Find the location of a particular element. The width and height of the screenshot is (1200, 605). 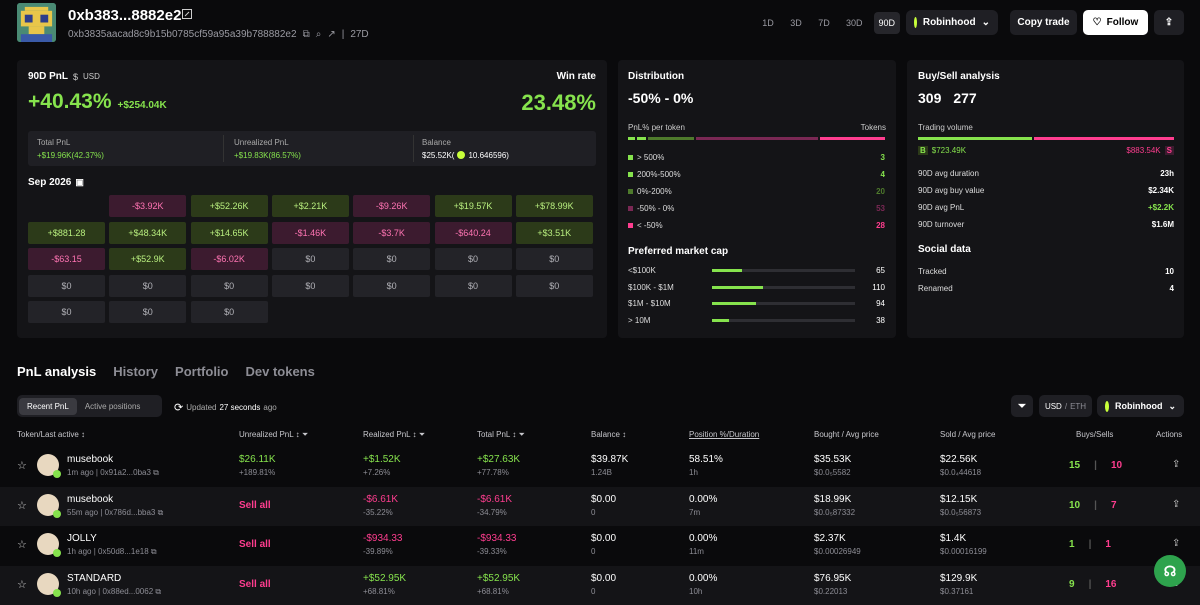

bought-value: $2.37K is located at coordinates (830, 538).